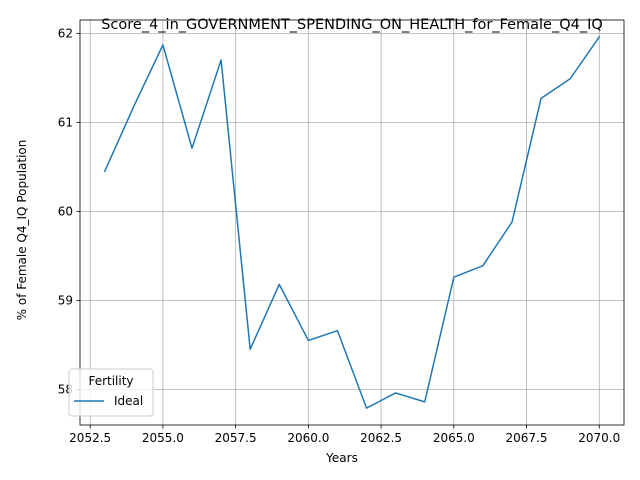  What do you see at coordinates (163, 438) in the screenshot?
I see `x-tick-label: 2055.0` at bounding box center [163, 438].